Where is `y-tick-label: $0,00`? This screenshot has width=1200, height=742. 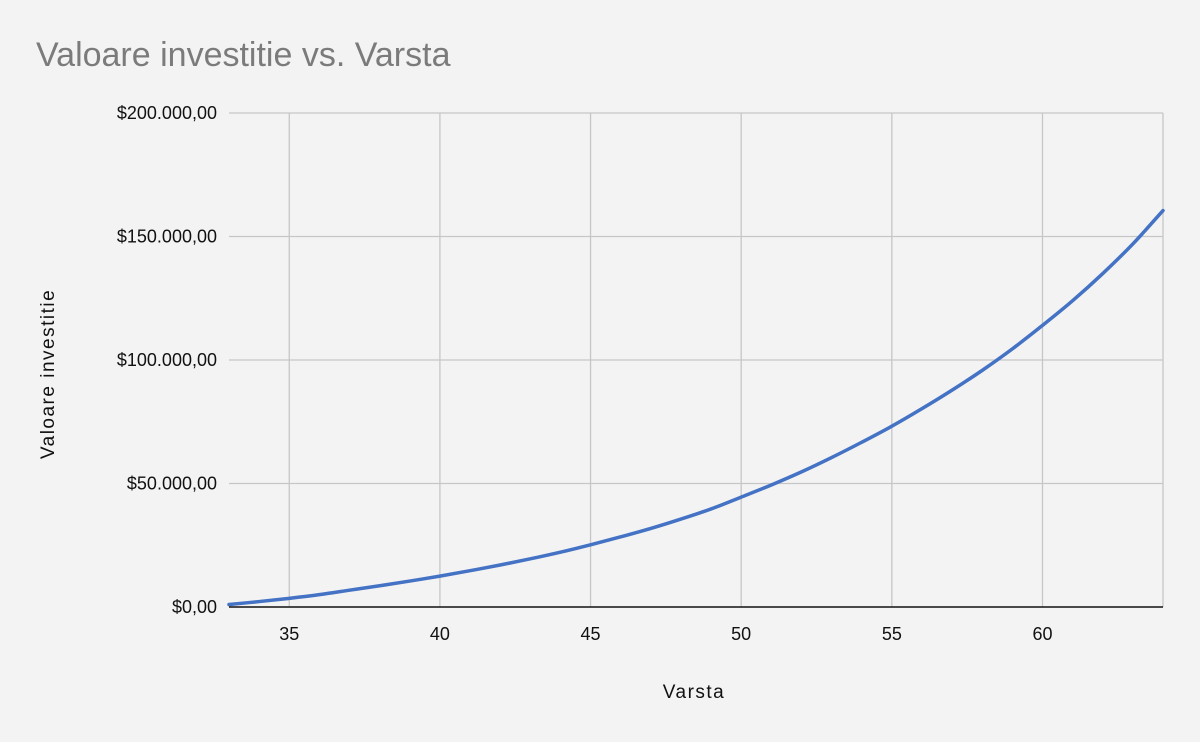 y-tick-label: $0,00 is located at coordinates (194, 607).